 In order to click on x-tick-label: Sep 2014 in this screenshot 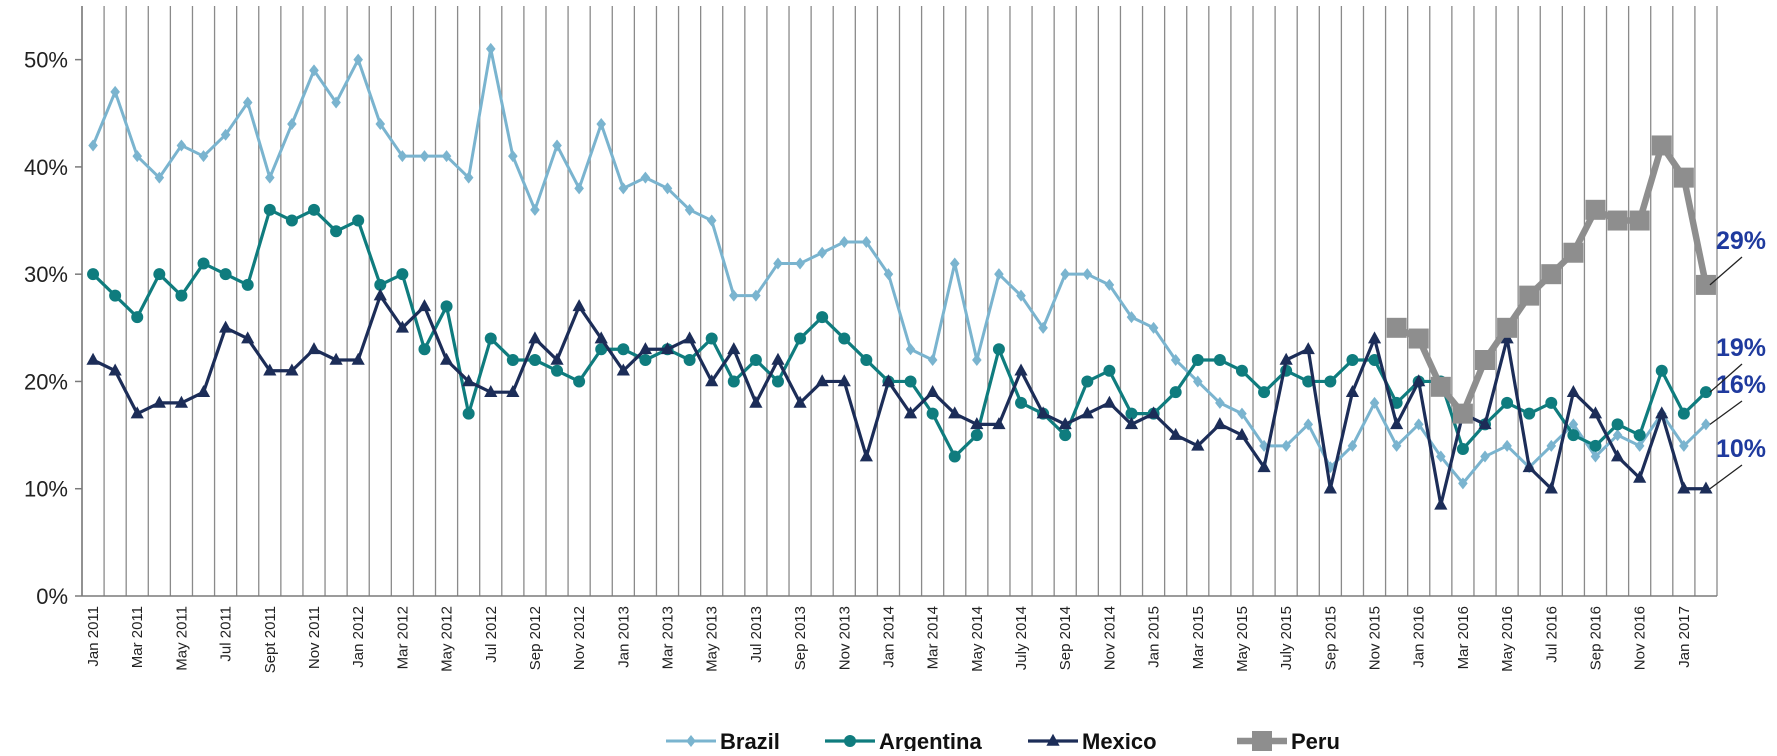, I will do `click(1065, 638)`.